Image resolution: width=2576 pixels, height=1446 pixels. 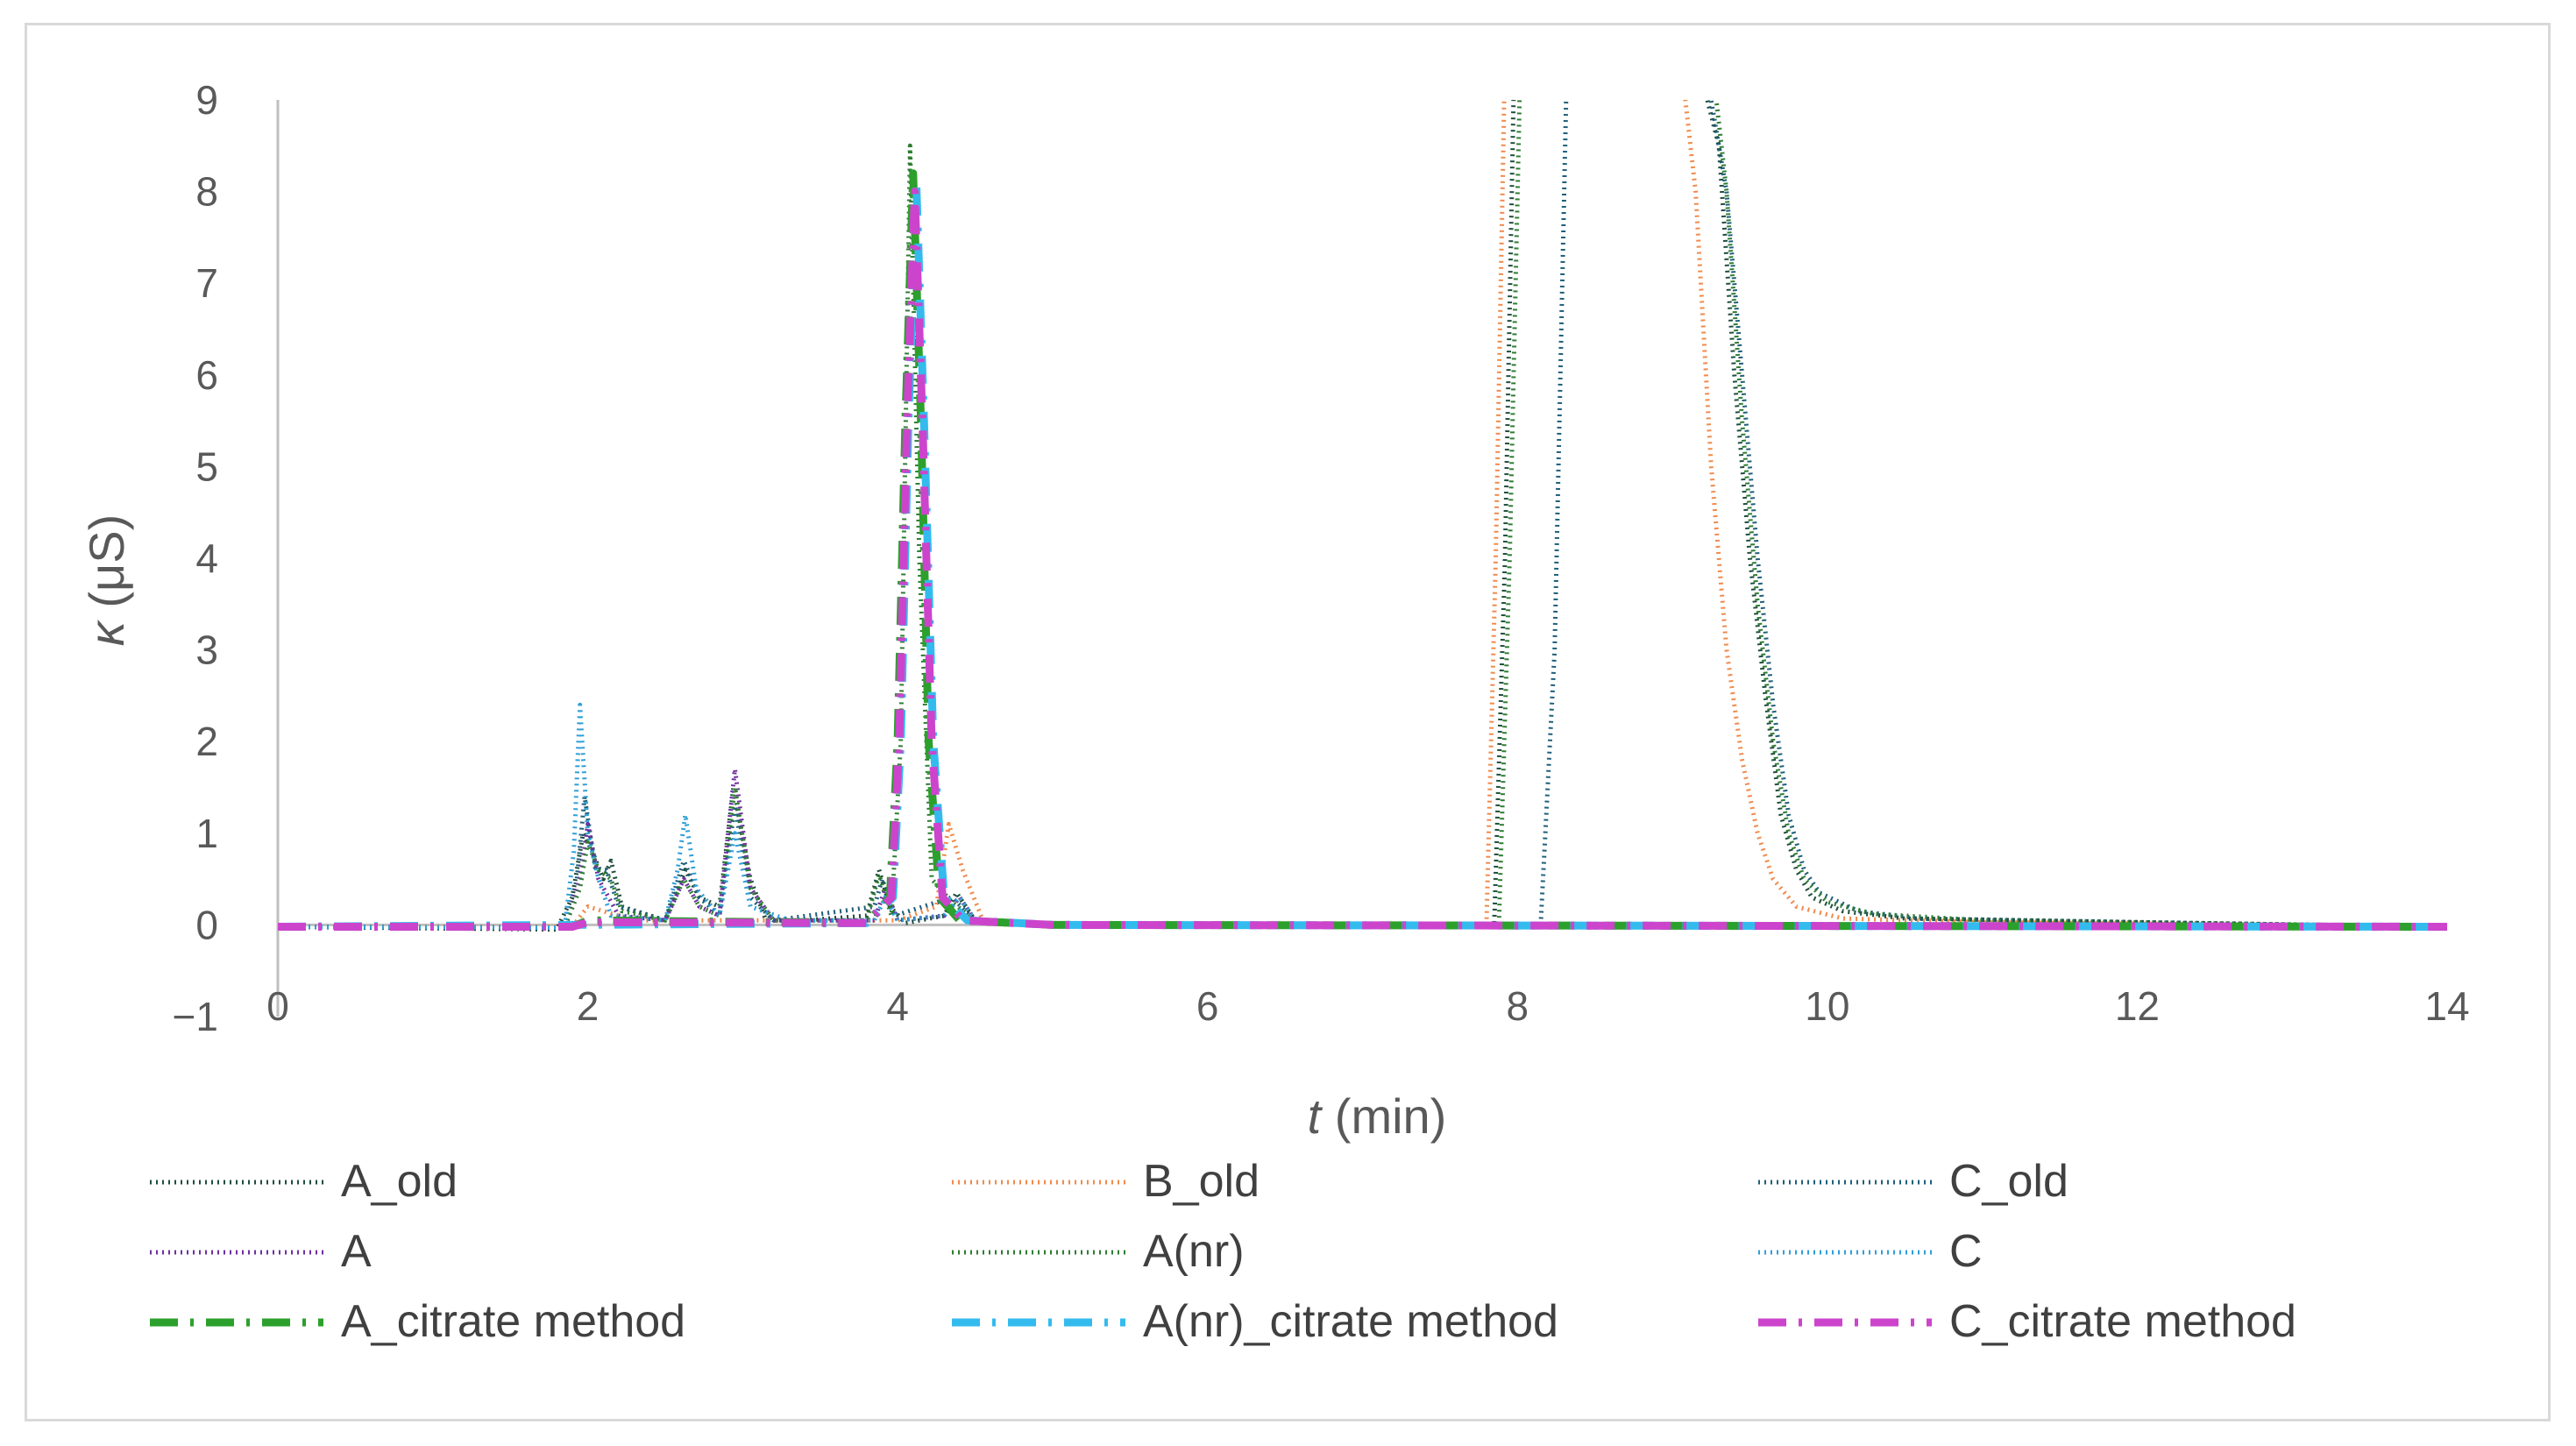 I want to click on legend-item-a-nr-: A(nr), so click(x=1098, y=1251).